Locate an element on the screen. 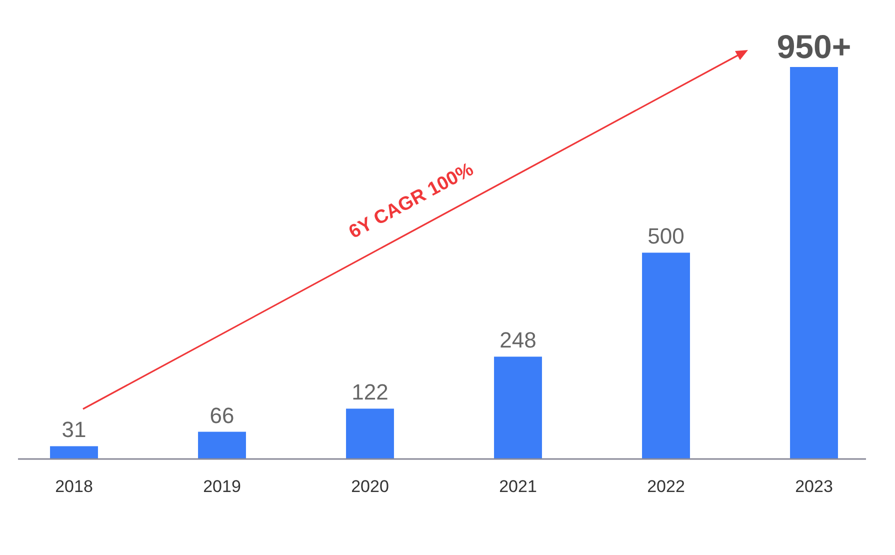 Image resolution: width=895 pixels, height=555 pixels. data-label: 122 is located at coordinates (370, 392).